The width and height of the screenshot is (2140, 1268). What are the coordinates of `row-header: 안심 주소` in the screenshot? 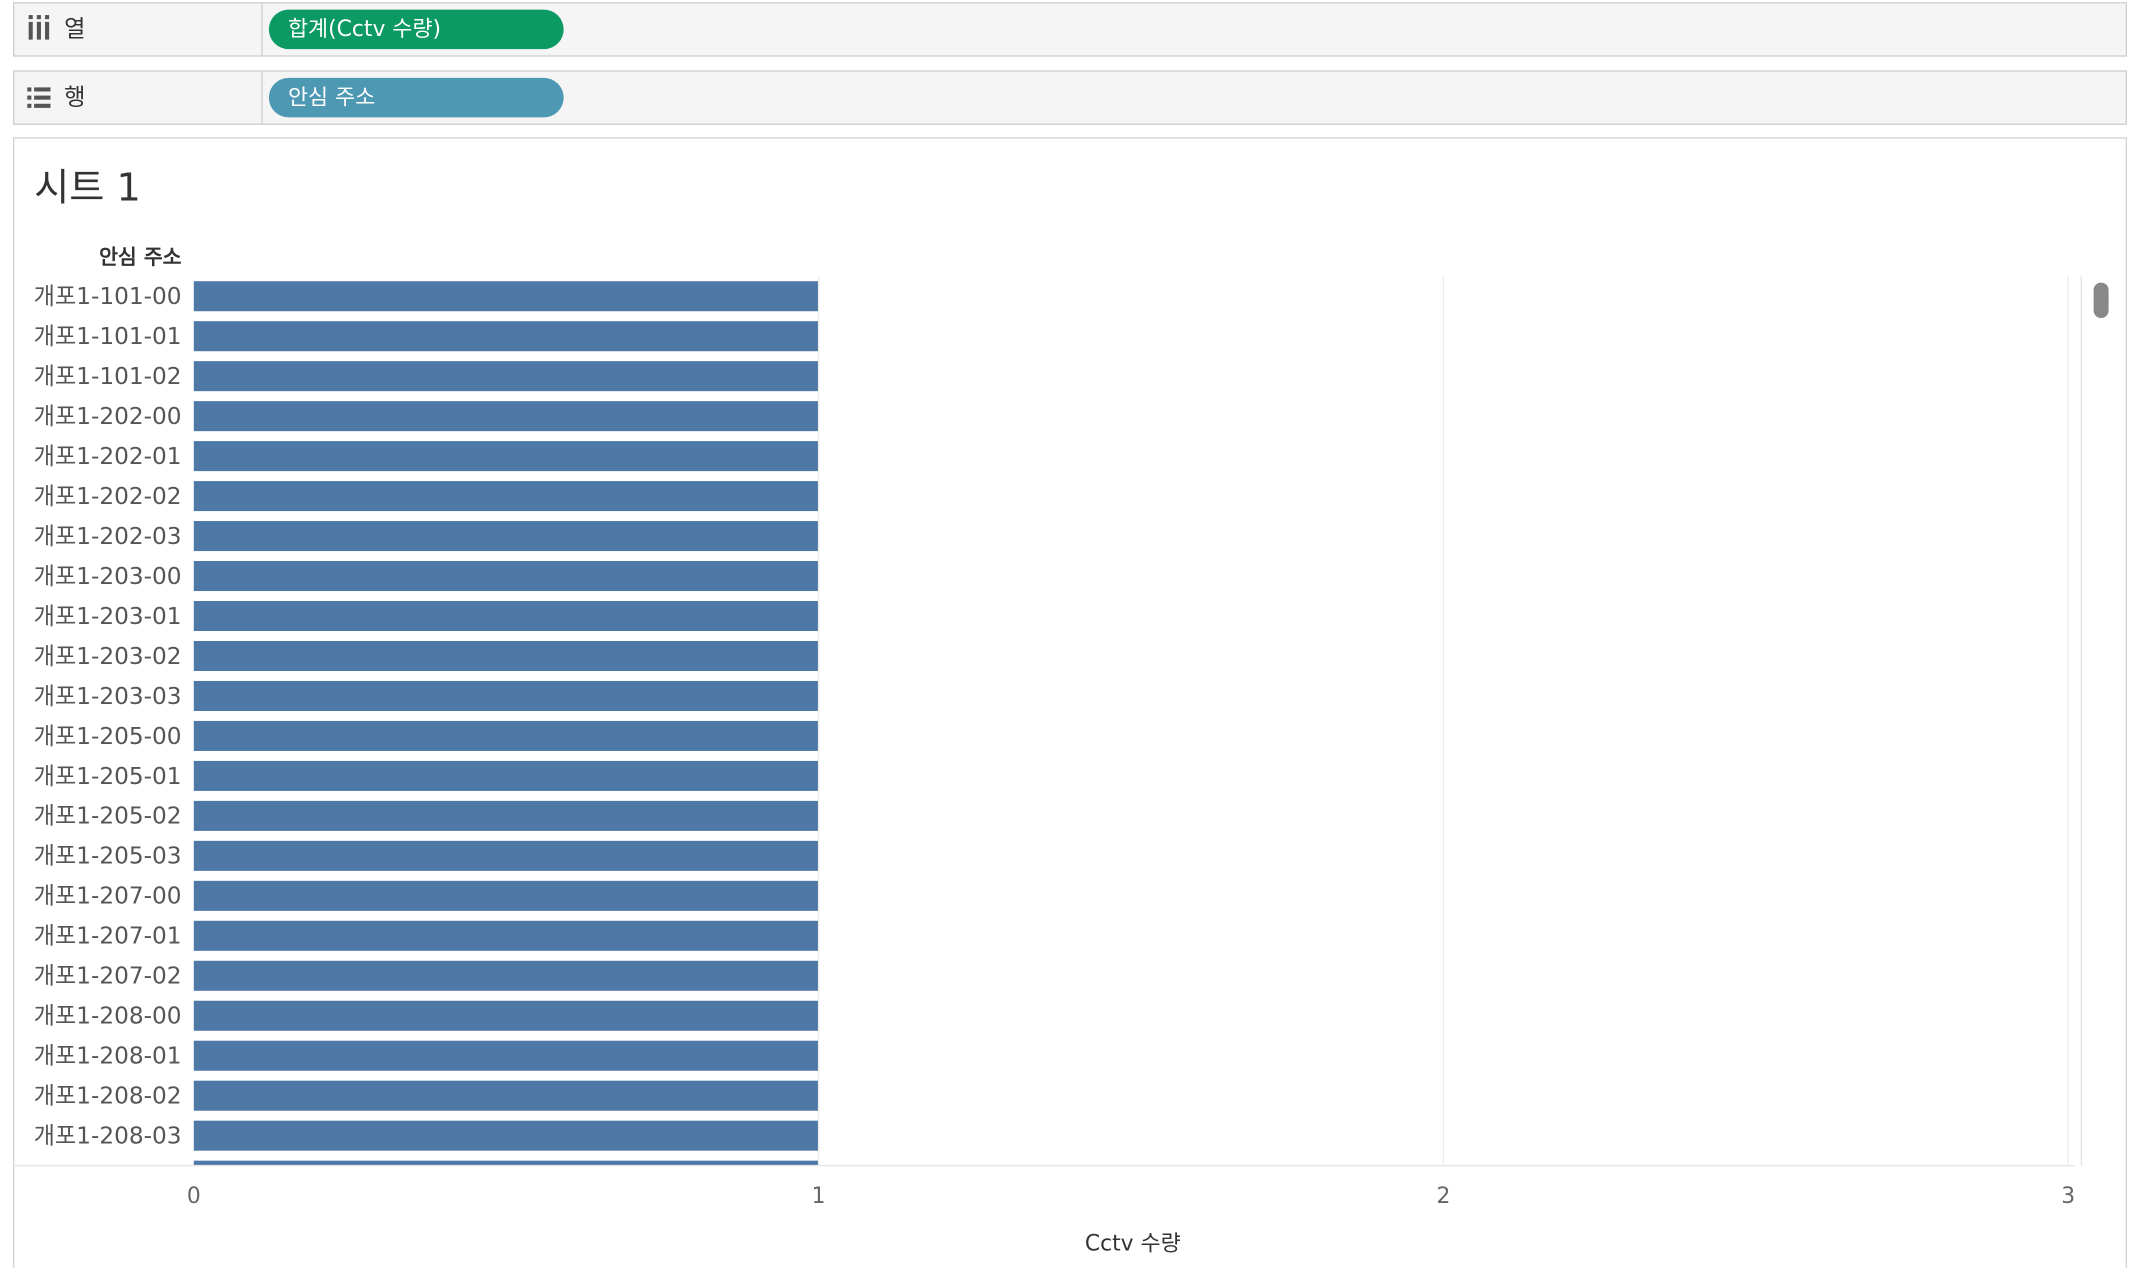 It's located at (140, 257).